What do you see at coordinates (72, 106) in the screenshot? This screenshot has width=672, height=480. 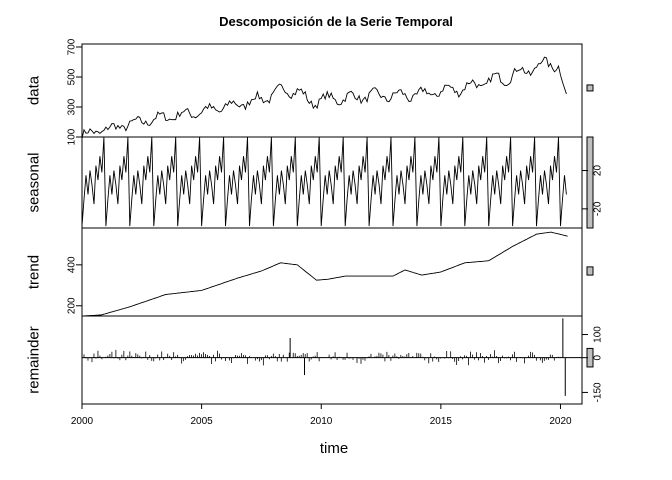 I see `y-tick-label-data: 300` at bounding box center [72, 106].